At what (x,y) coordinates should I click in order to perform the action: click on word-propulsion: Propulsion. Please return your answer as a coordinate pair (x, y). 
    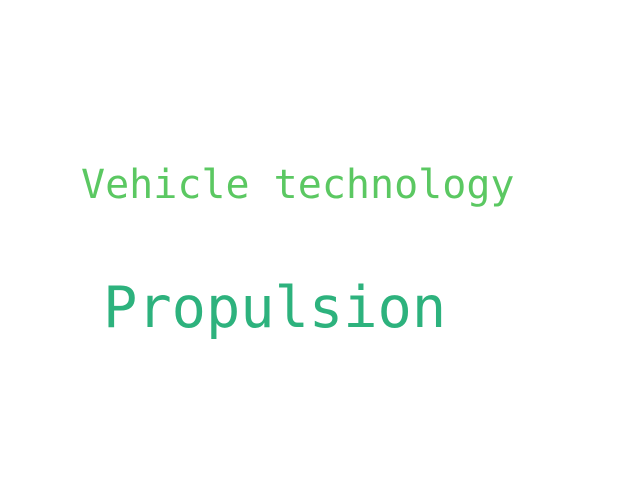
    Looking at the image, I should click on (275, 308).